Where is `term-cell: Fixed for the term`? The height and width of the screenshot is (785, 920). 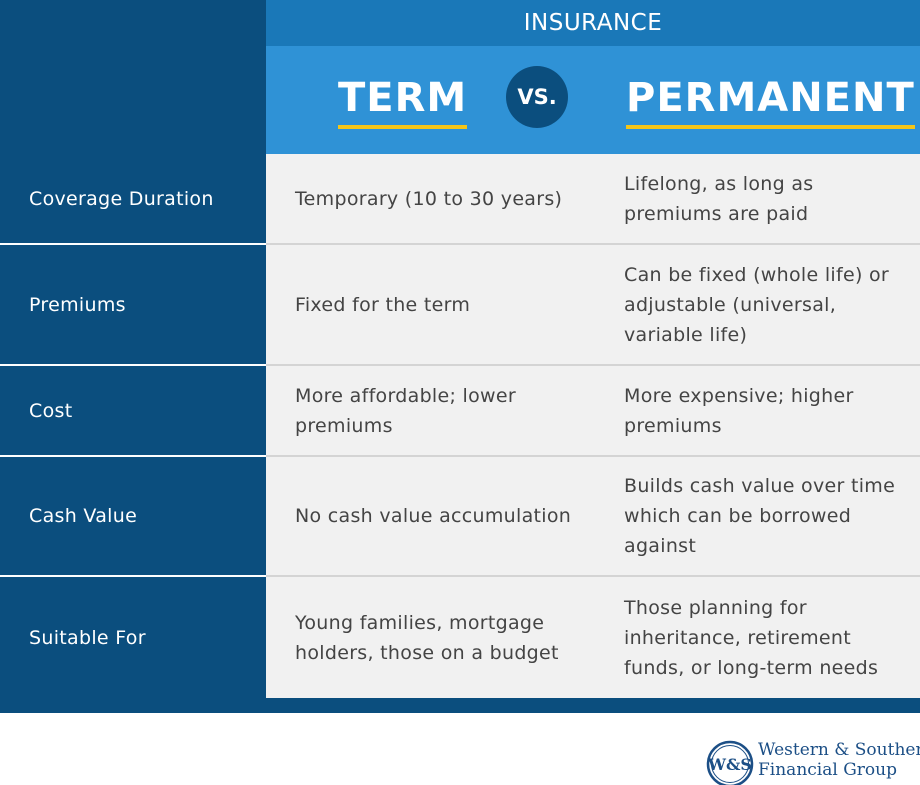
term-cell: Fixed for the term is located at coordinates (430, 304).